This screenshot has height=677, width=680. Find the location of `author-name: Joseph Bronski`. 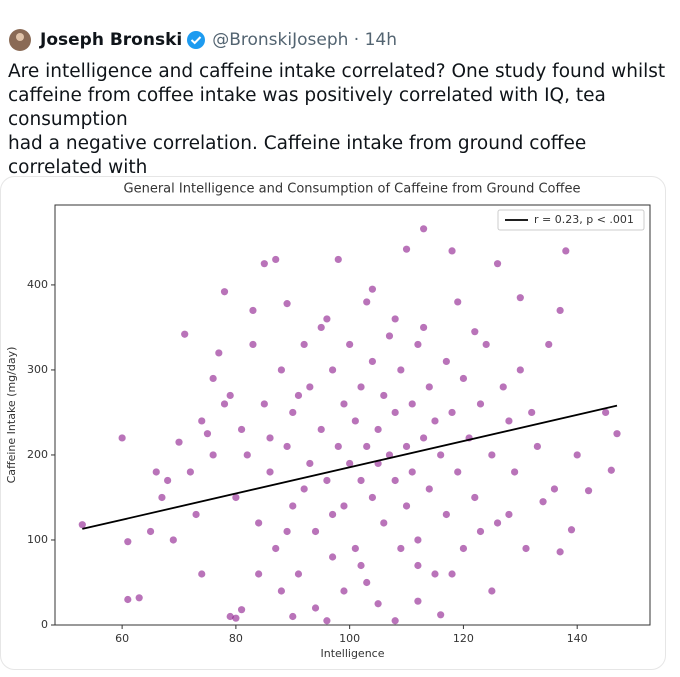

author-name: Joseph Bronski is located at coordinates (111, 40).